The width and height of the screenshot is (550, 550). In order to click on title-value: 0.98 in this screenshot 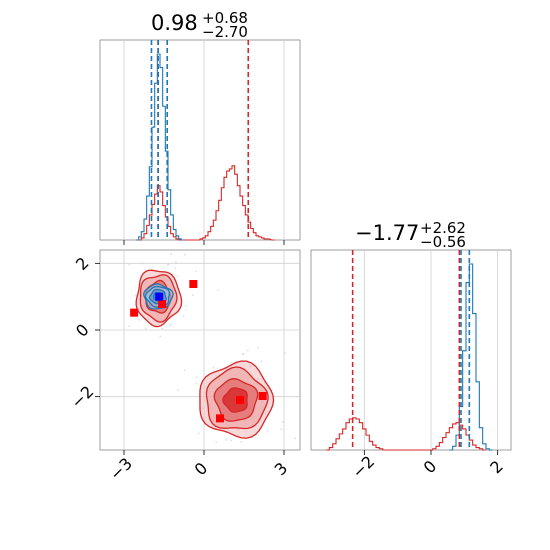, I will do `click(174, 23)`.